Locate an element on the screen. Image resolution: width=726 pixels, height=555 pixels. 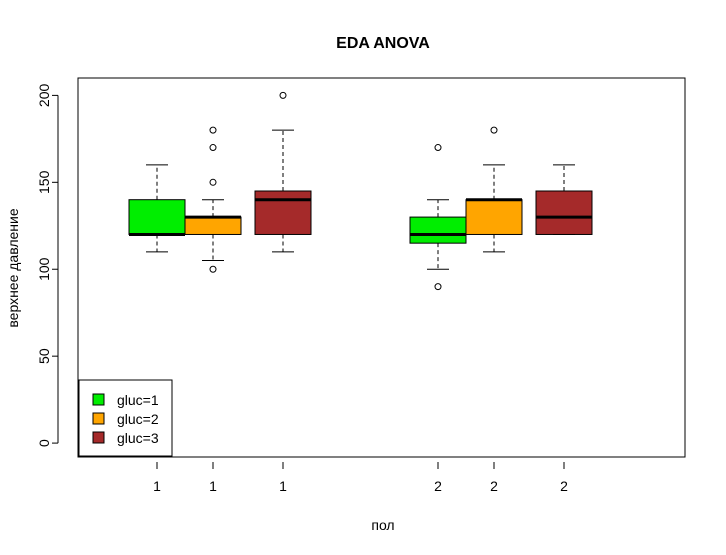
y-tick-label: 200 is located at coordinates (44, 95).